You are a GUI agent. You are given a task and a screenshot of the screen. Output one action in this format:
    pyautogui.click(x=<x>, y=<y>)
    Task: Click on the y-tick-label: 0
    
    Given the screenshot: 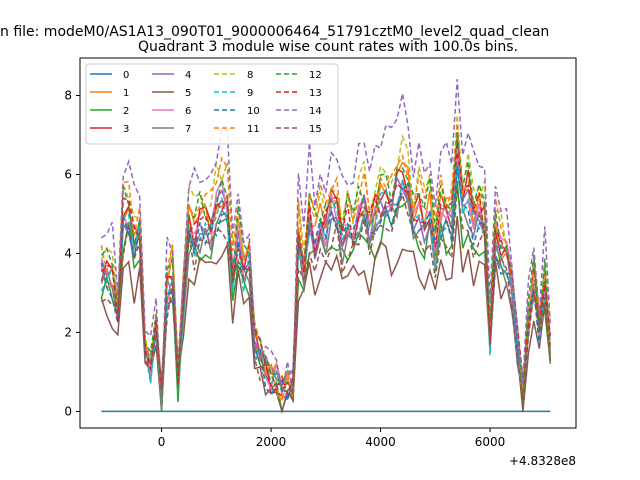 What is the action you would take?
    pyautogui.click(x=68, y=411)
    